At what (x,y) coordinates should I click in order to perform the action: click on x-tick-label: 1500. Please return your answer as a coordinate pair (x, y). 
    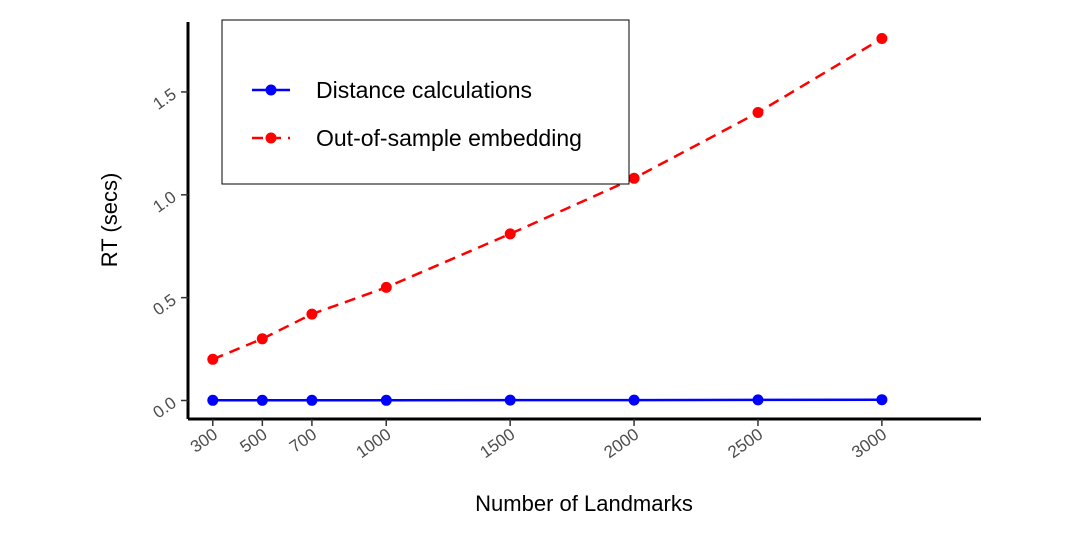
    Looking at the image, I should click on (498, 443).